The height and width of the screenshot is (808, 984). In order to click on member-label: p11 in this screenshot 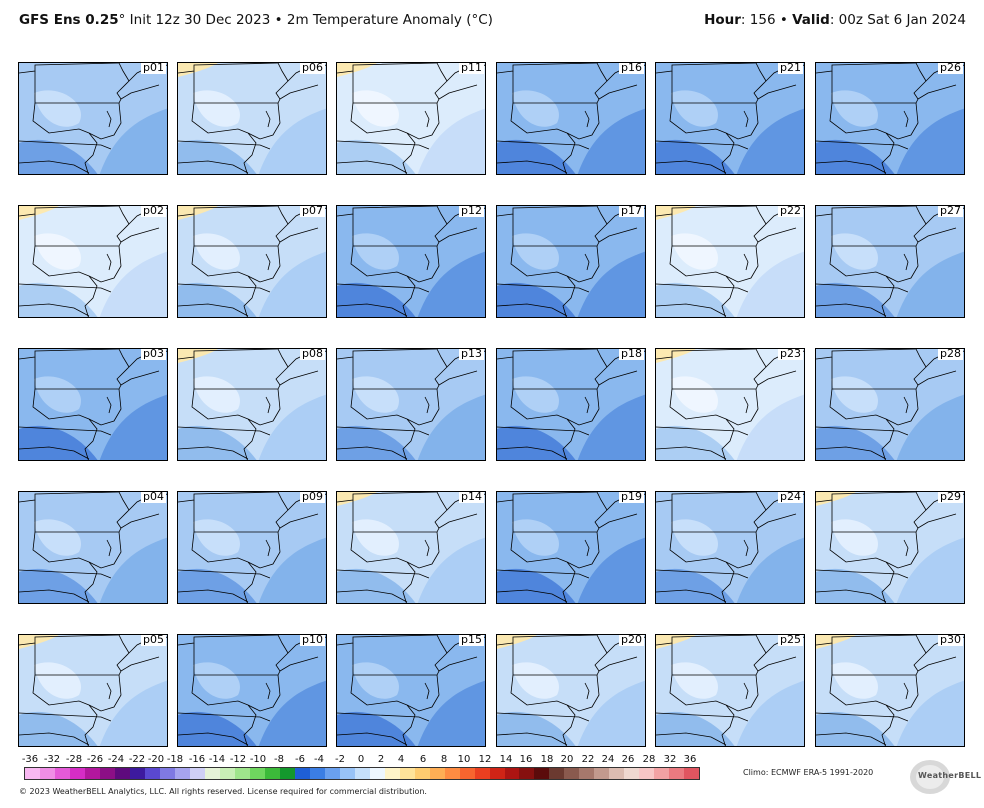, I will do `click(471, 68)`.